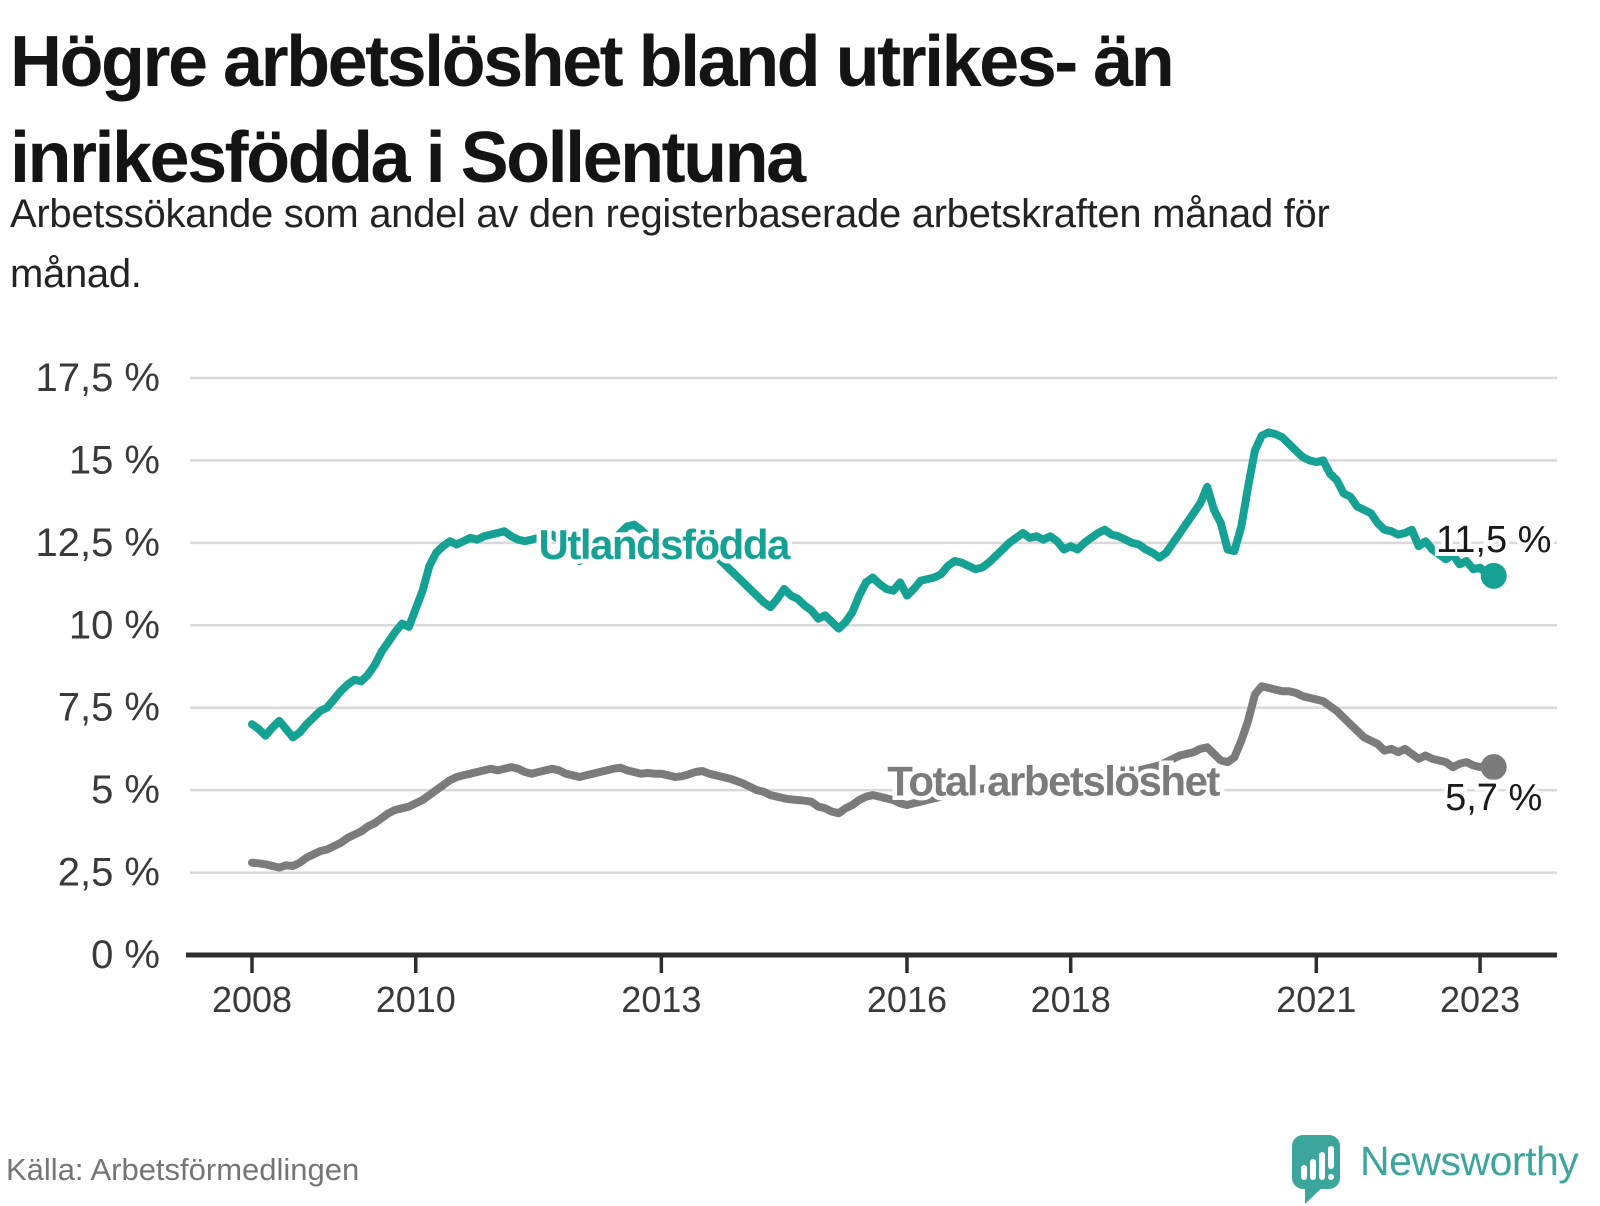  I want to click on x-axis-tick-label: 2018, so click(1071, 999).